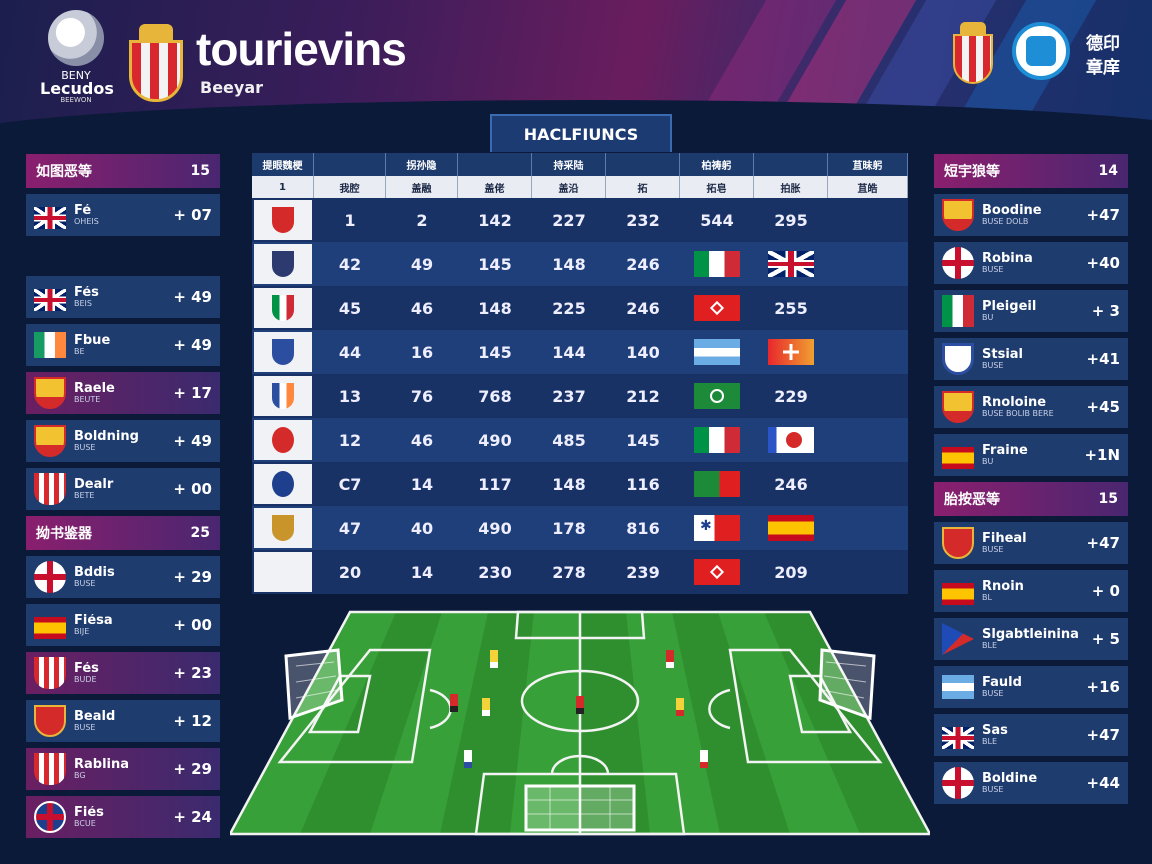  Describe the element at coordinates (580, 528) in the screenshot. I see `table-row: 47 40 490 178 816` at that location.